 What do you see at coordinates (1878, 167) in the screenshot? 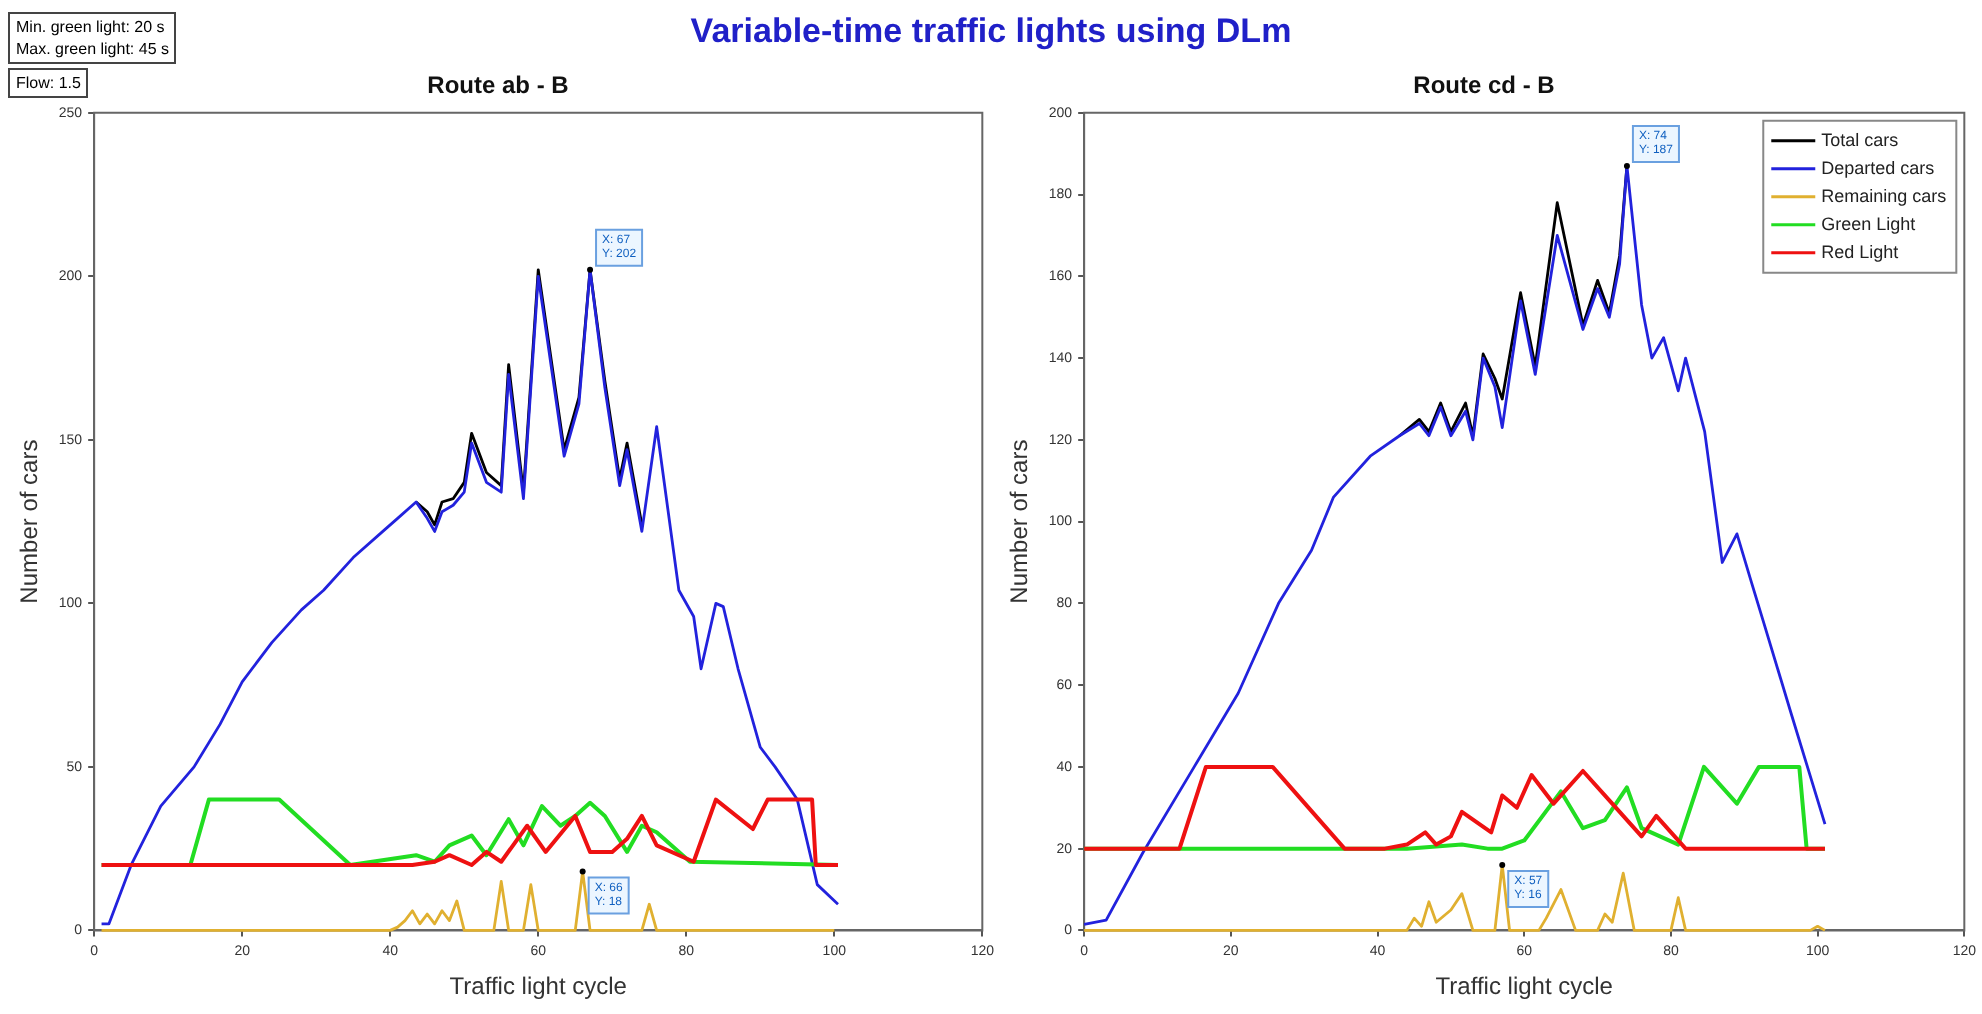
I see `legend-label: Departed cars` at bounding box center [1878, 167].